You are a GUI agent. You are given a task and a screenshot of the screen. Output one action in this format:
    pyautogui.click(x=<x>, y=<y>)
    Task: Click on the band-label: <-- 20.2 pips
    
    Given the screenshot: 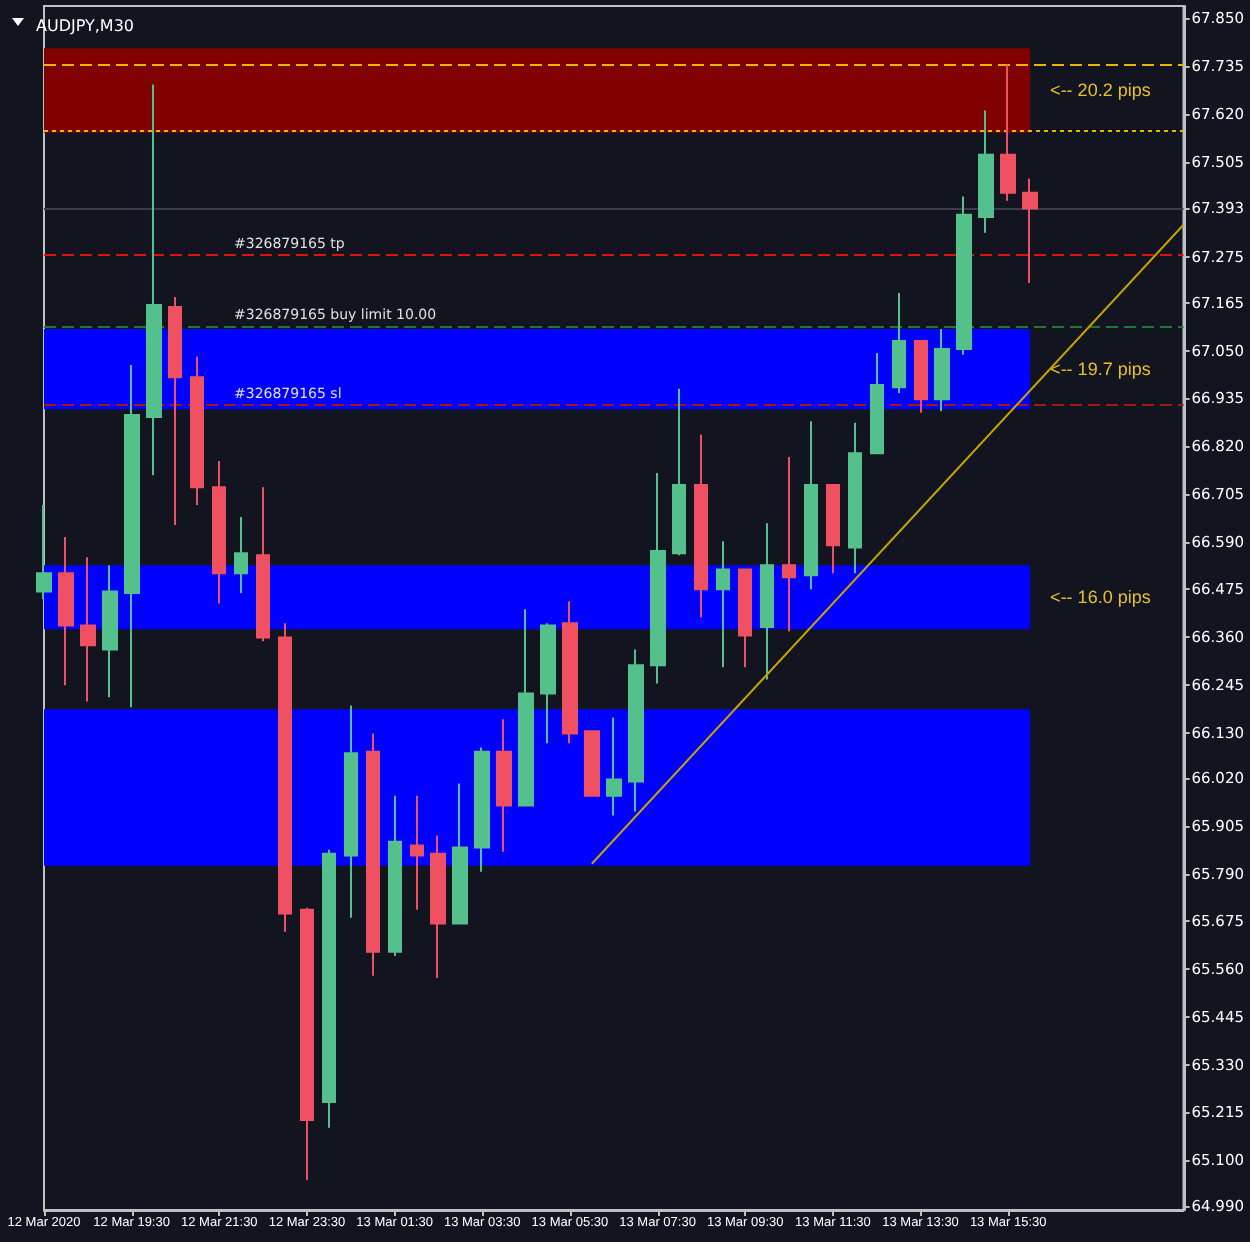 What is the action you would take?
    pyautogui.click(x=1101, y=90)
    